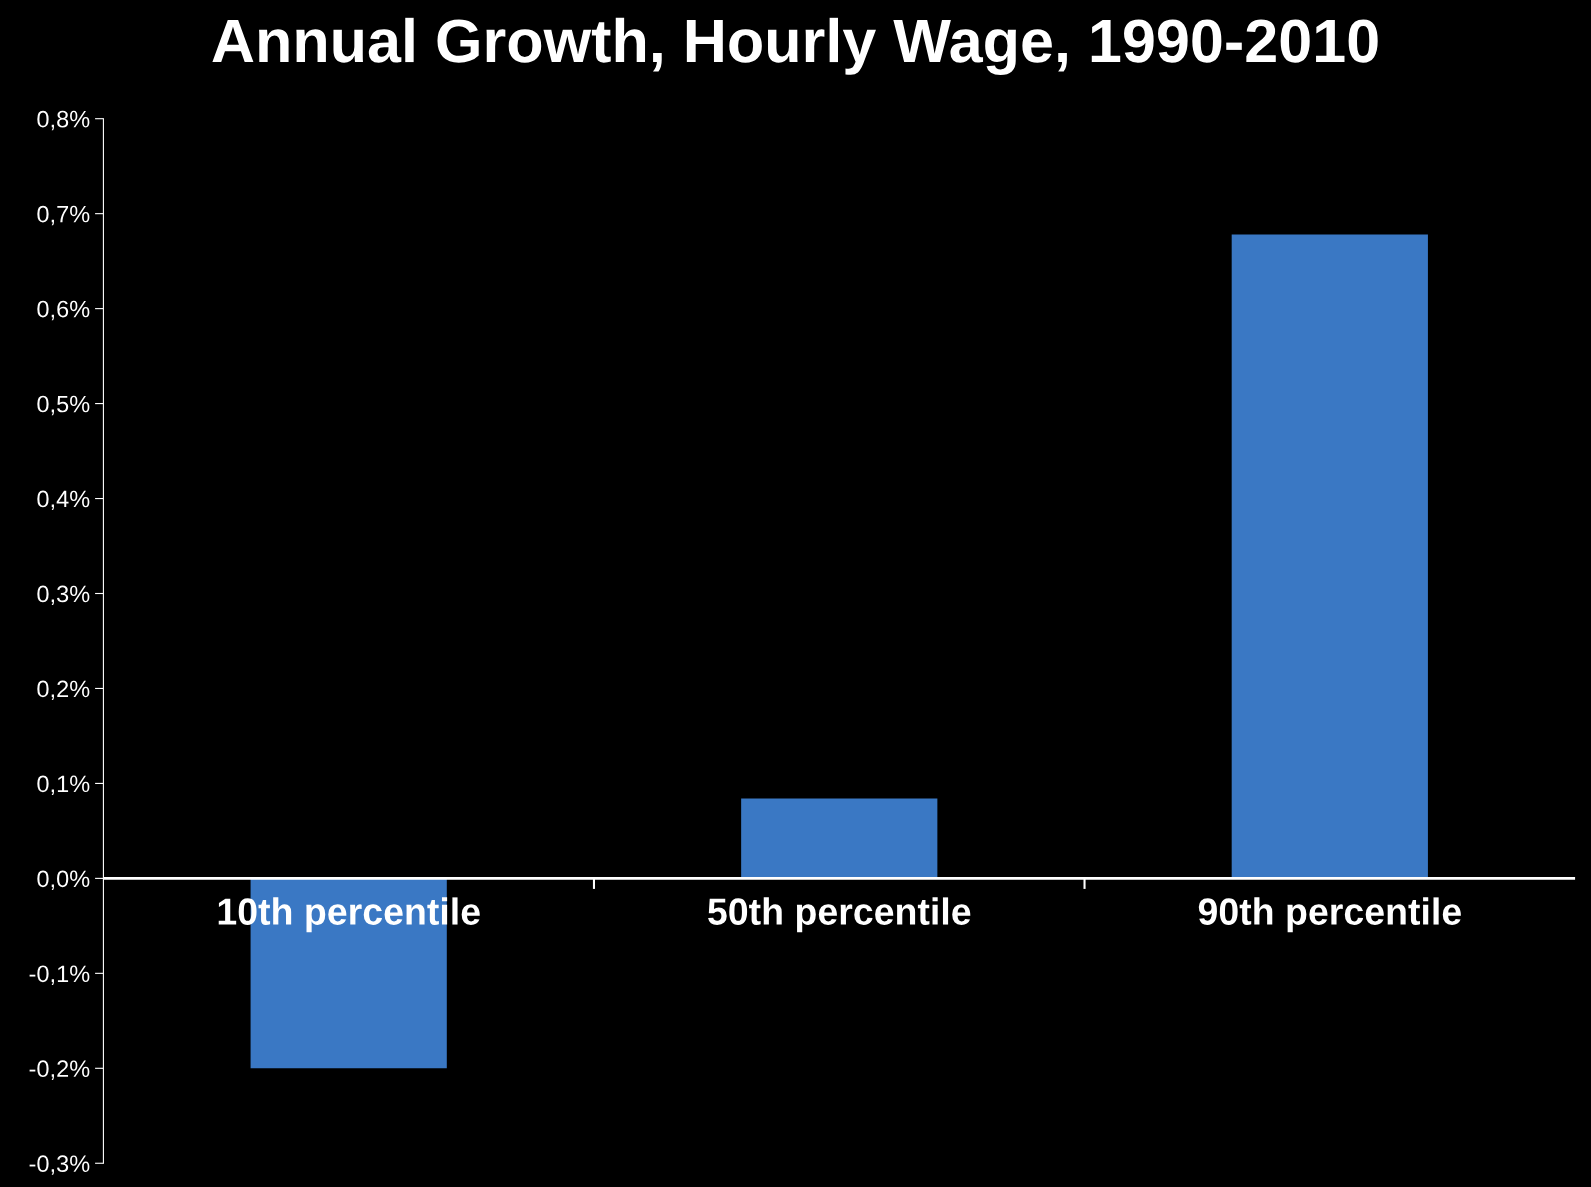  Describe the element at coordinates (63, 310) in the screenshot. I see `y-tick-label: 0,6%` at that location.